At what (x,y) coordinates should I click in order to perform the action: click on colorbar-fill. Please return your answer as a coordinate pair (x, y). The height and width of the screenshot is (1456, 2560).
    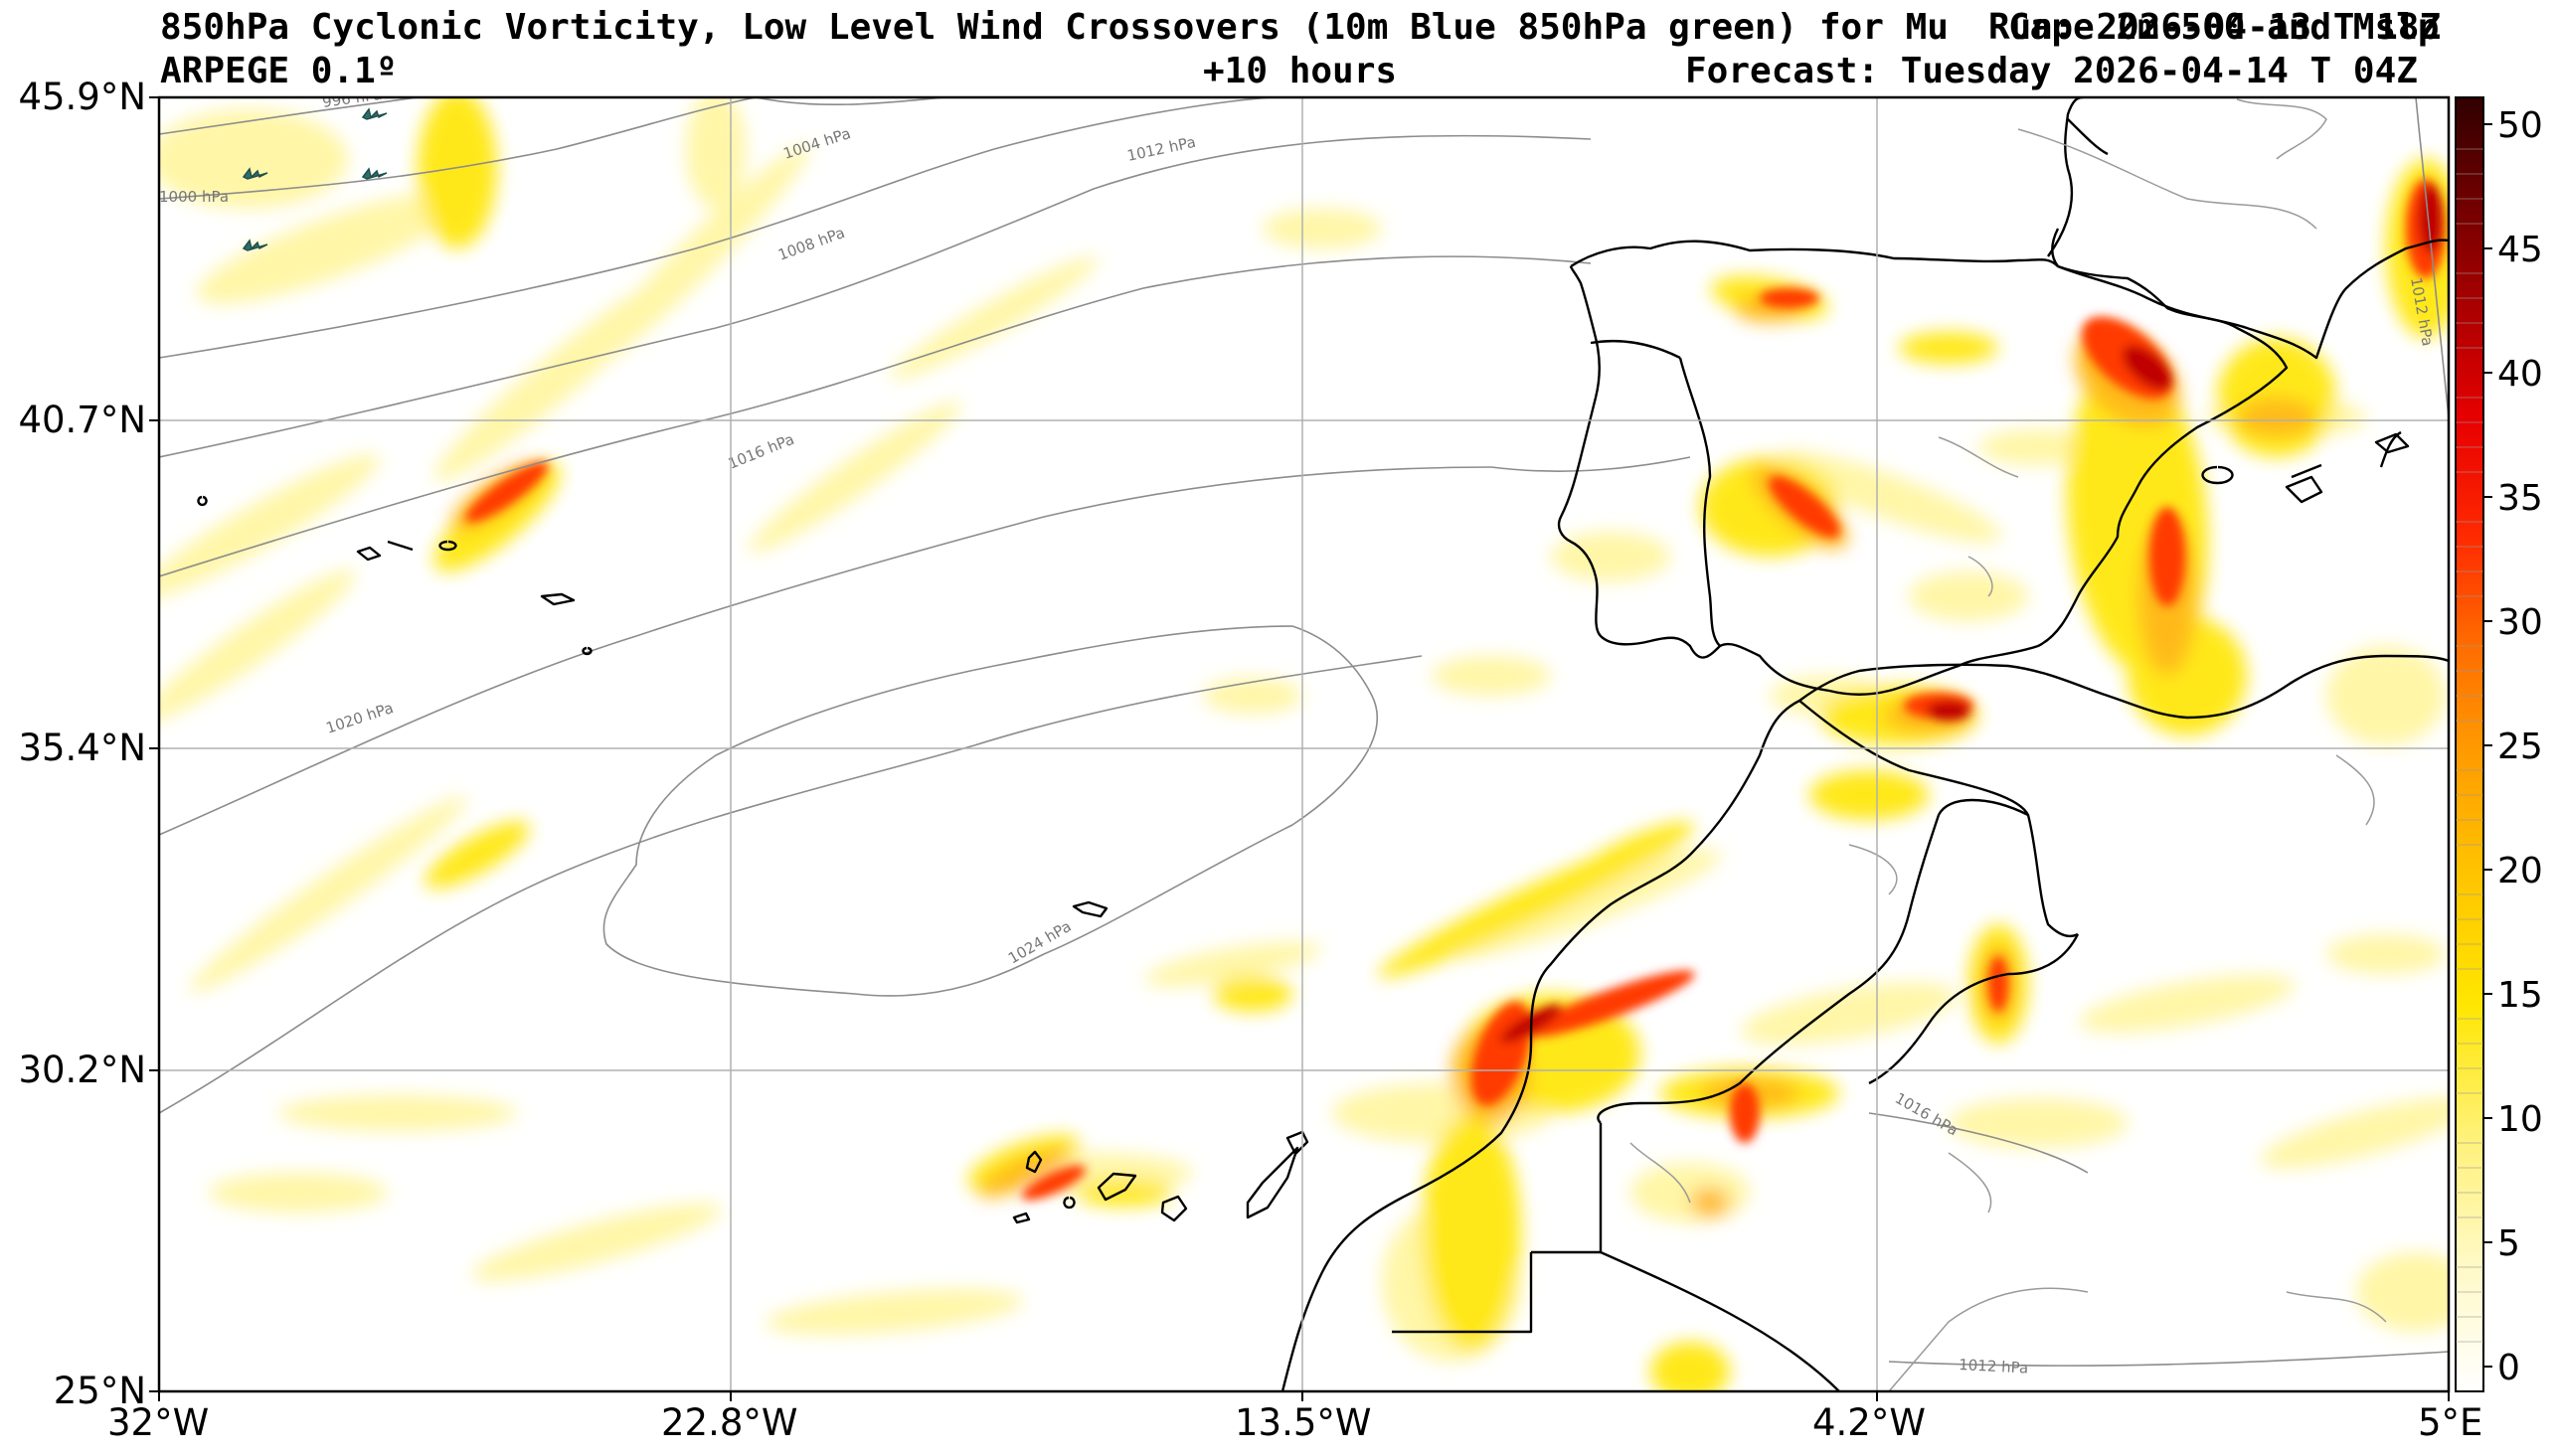
    Looking at the image, I should click on (2469, 744).